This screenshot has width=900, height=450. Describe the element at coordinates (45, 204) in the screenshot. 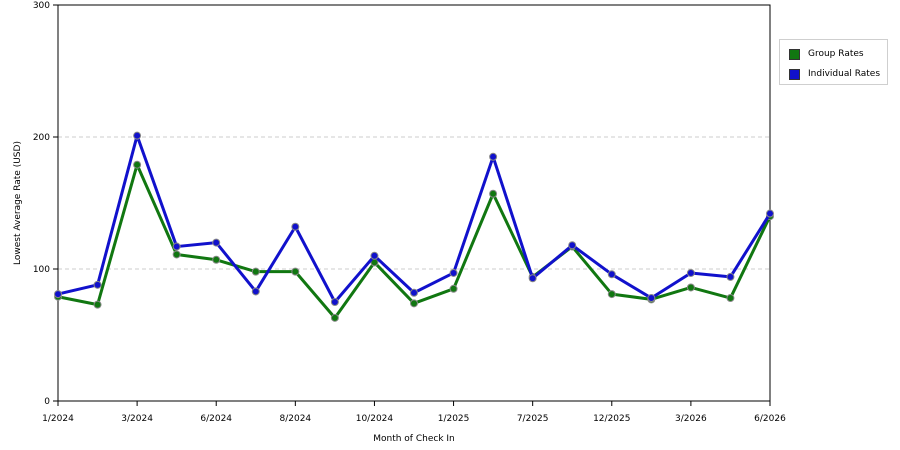

I see `y-axis: 0 100 200 300` at that location.